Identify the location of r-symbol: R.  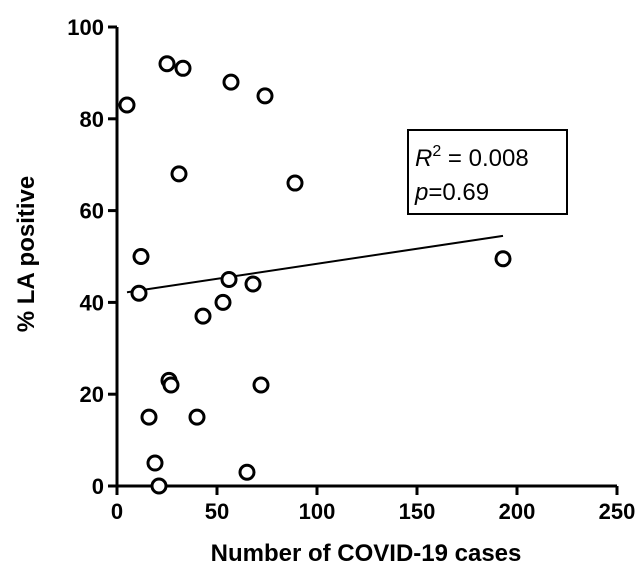
(423, 158).